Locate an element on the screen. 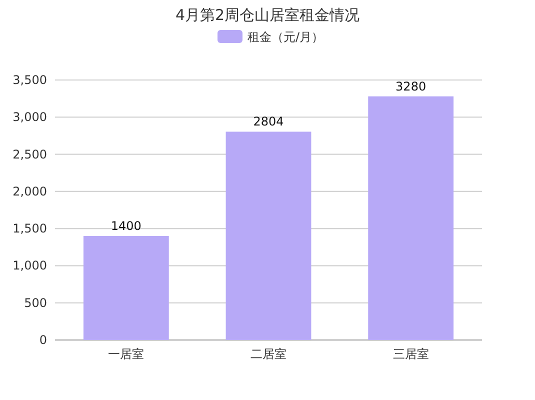  y-tick-label: 2,000 is located at coordinates (29, 191).